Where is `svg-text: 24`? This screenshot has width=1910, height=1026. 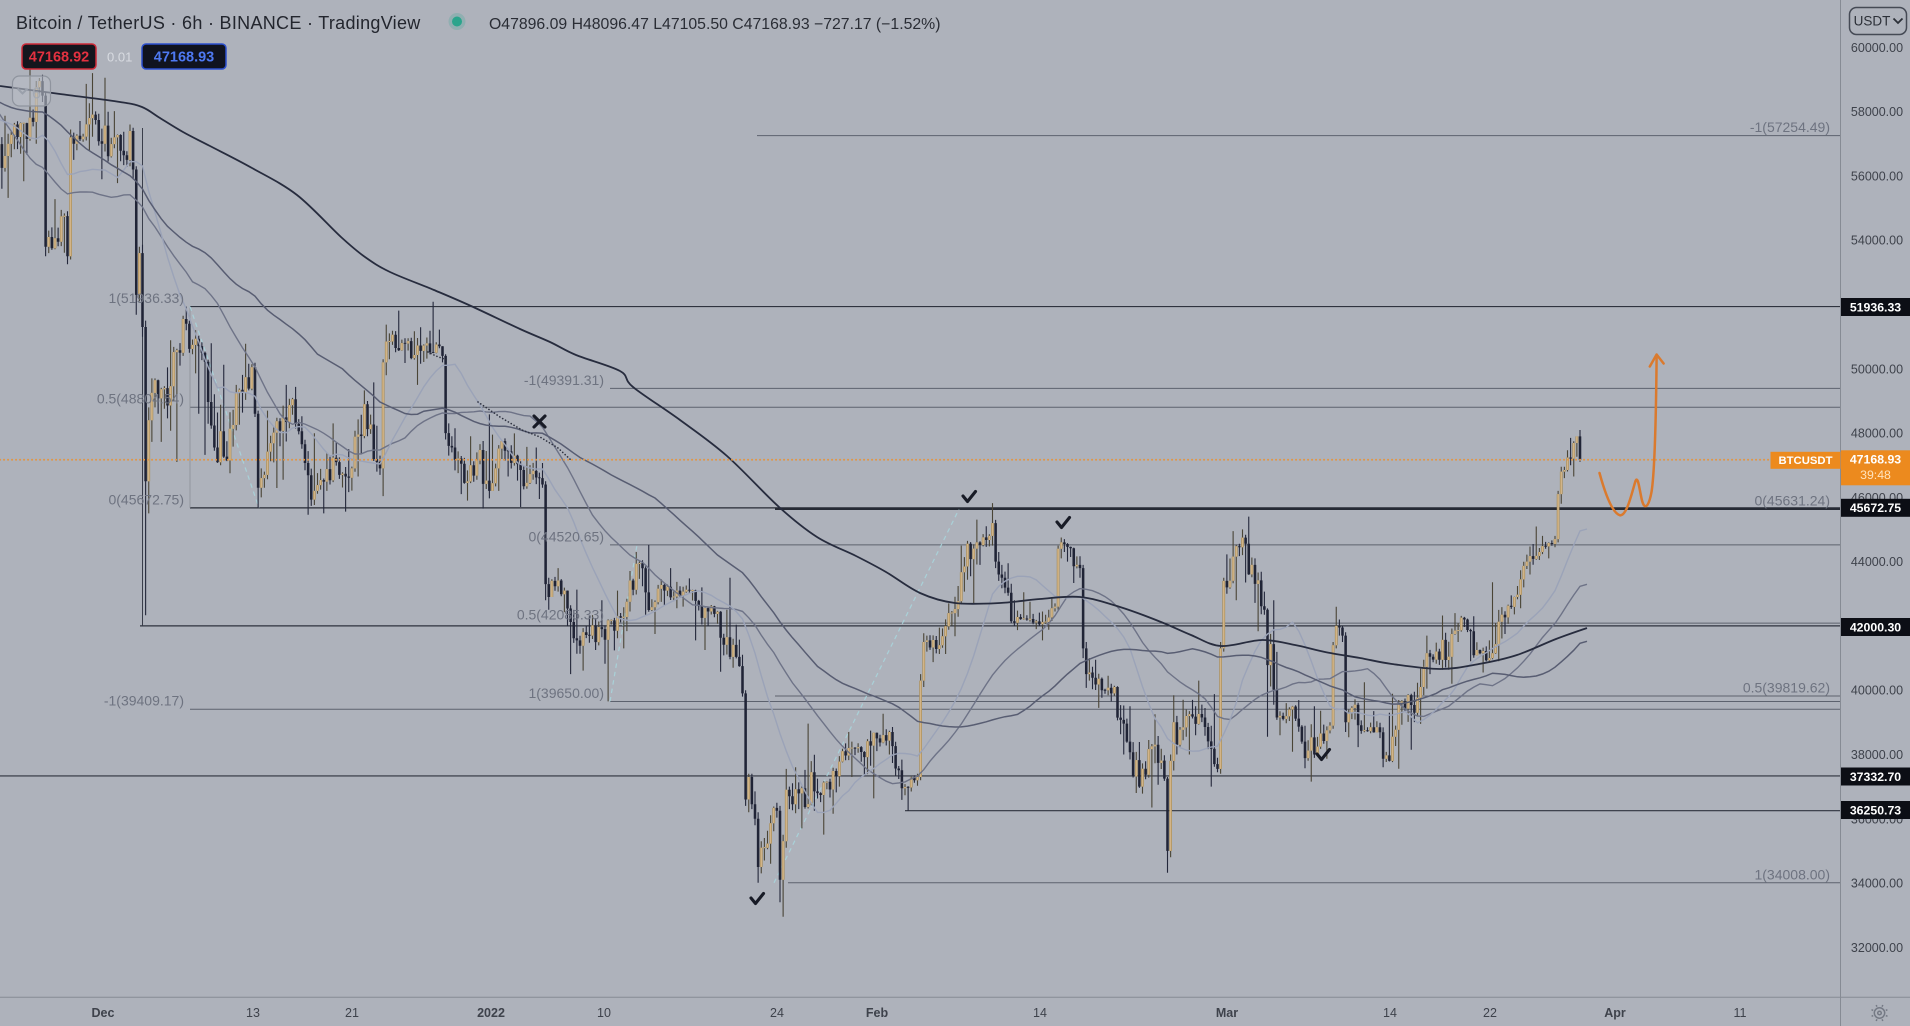 svg-text: 24 is located at coordinates (777, 1013).